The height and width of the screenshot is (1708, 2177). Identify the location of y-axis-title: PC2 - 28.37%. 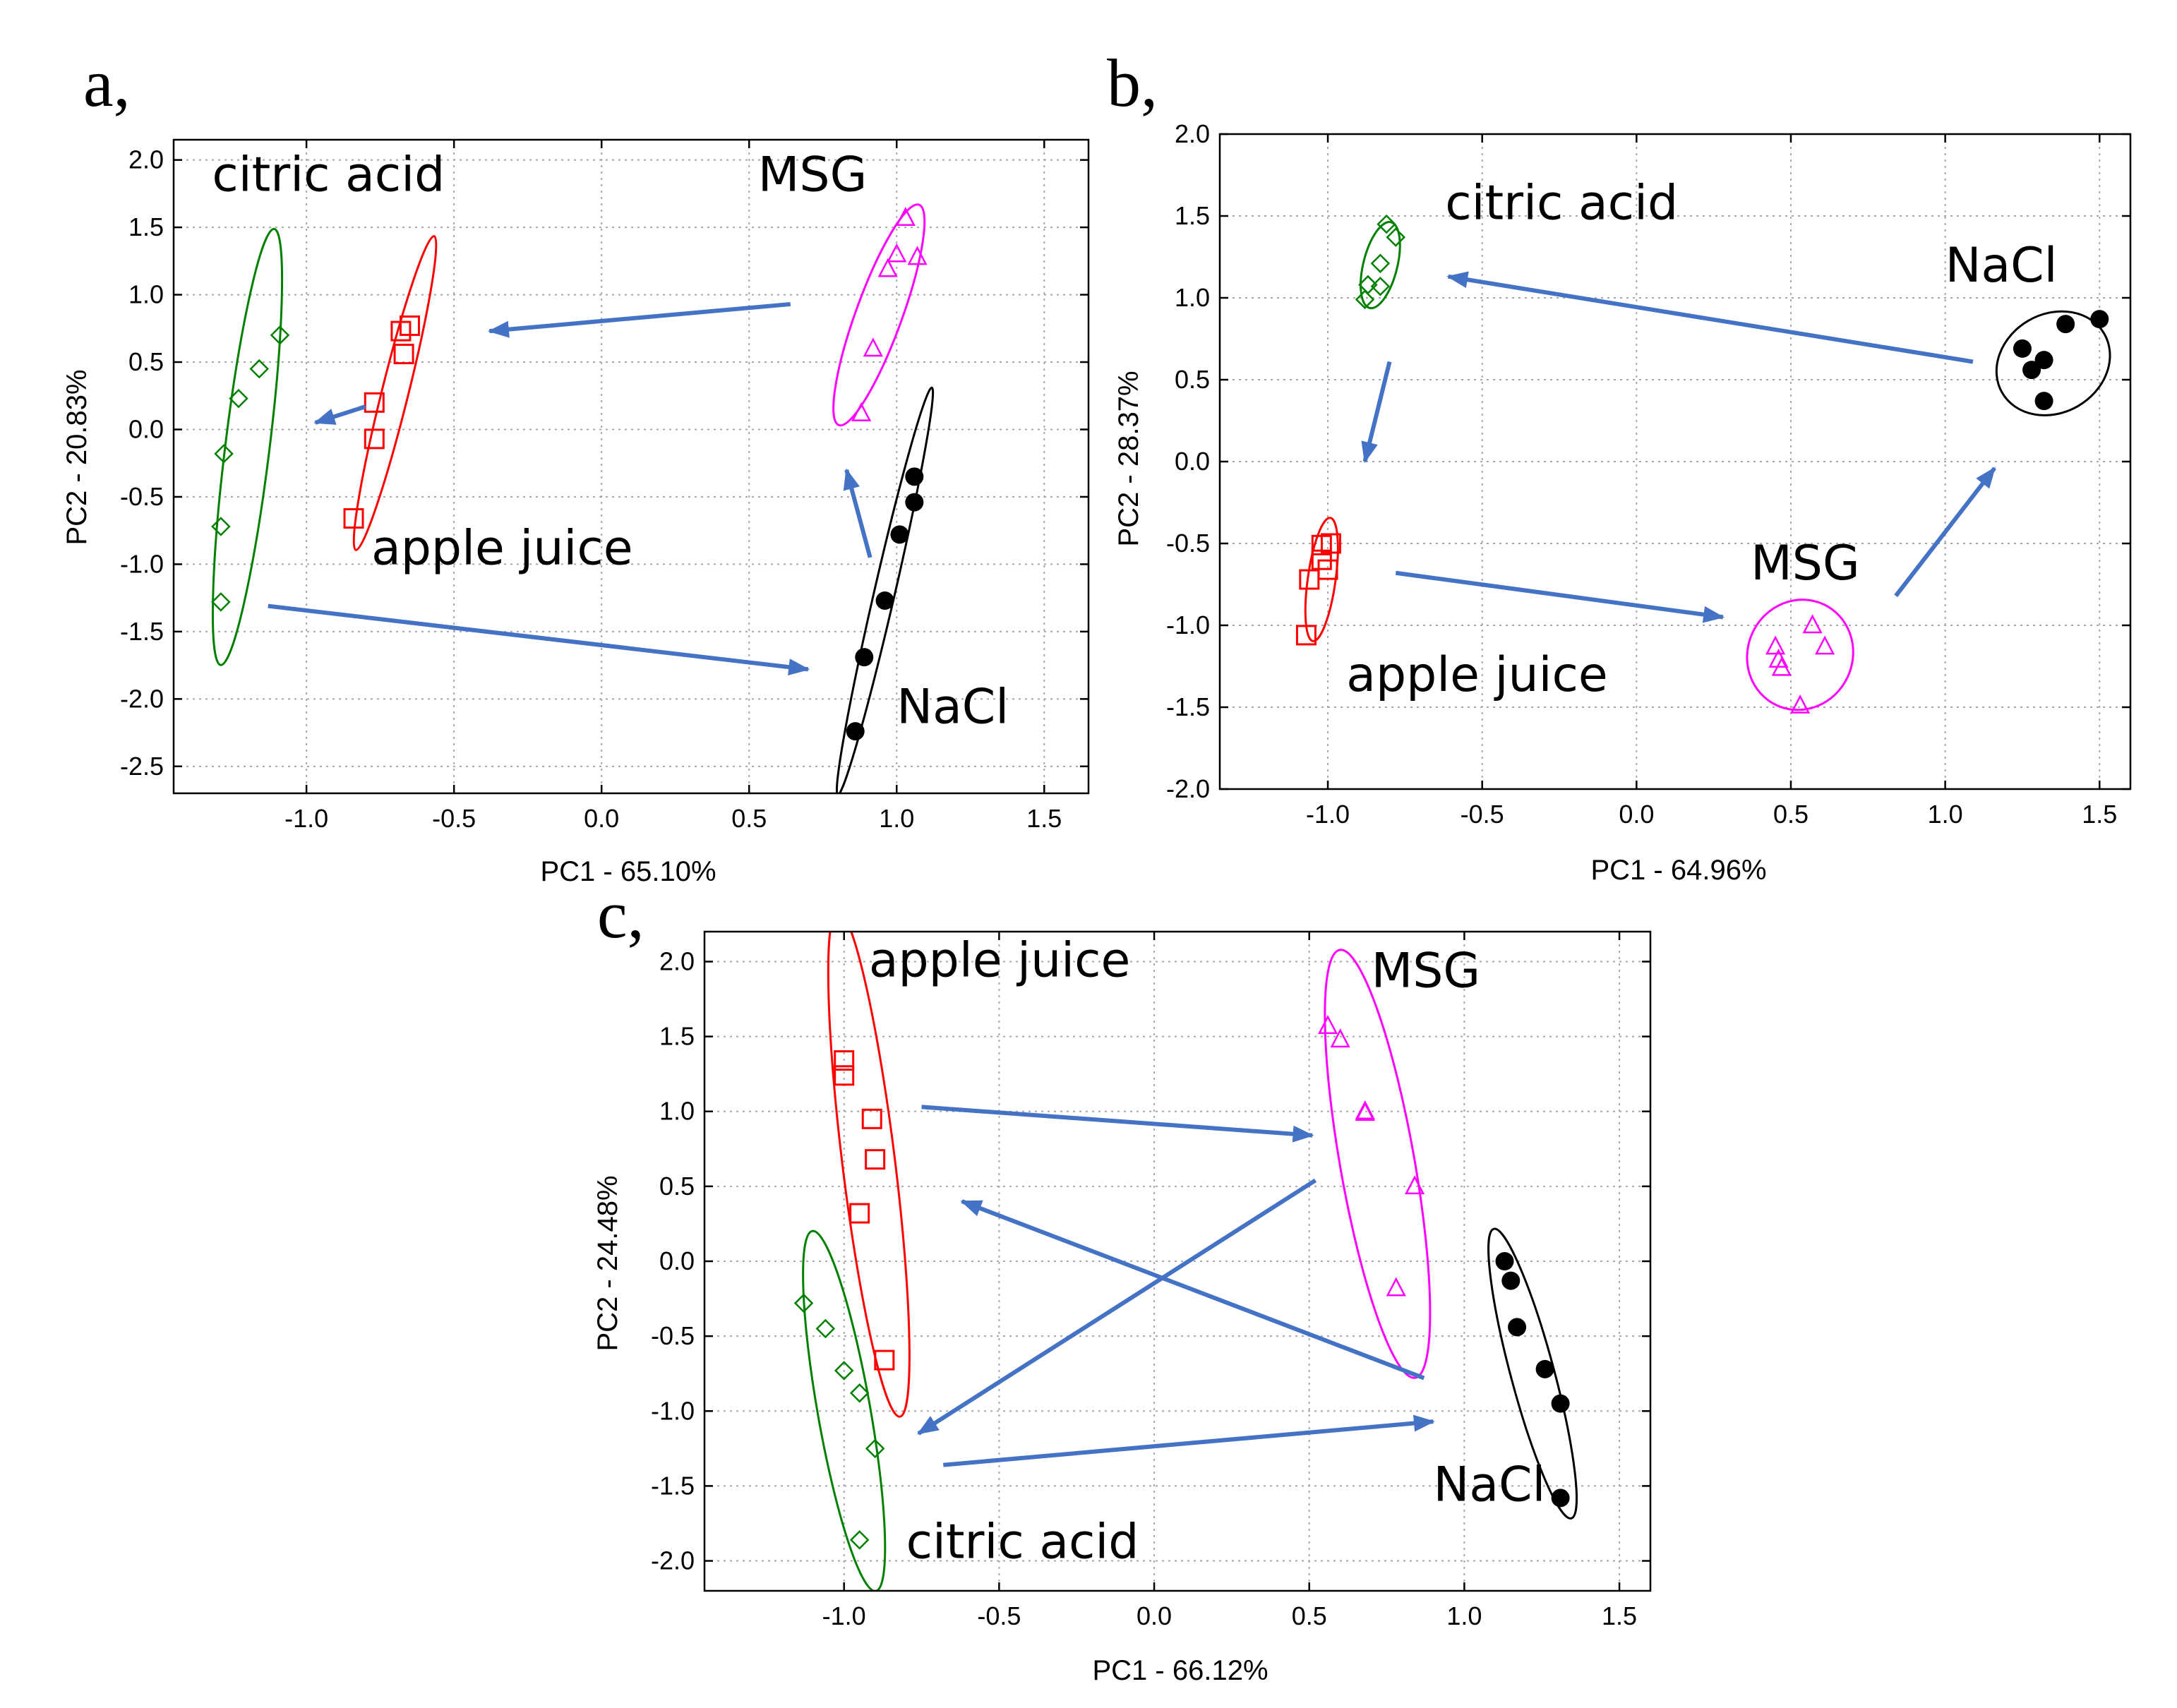
(1128, 459).